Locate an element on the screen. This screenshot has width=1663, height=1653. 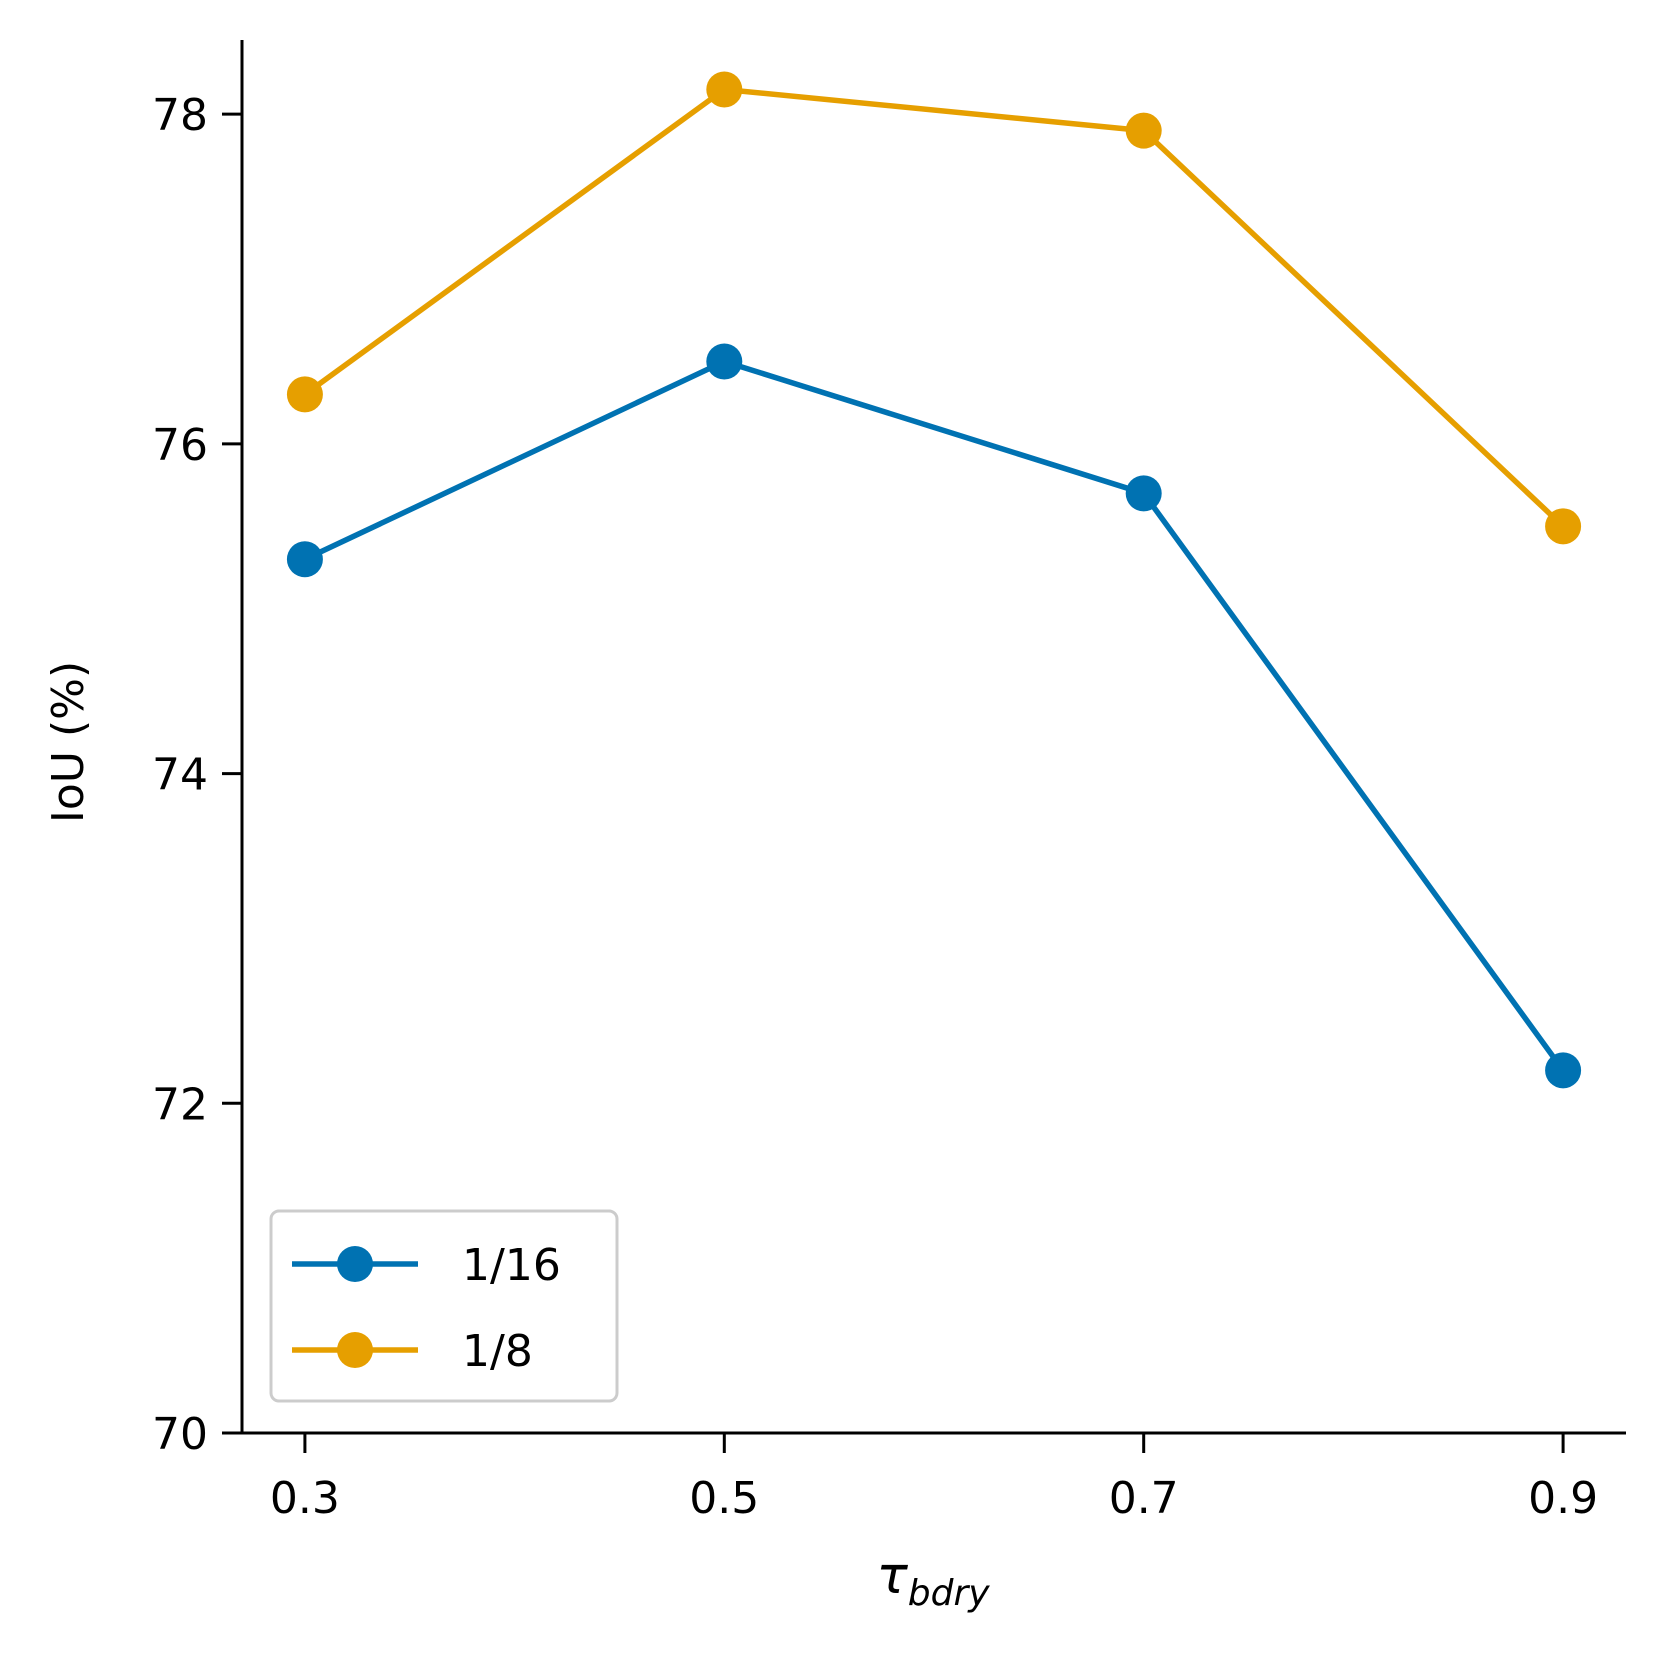
legend-label: 1/8 is located at coordinates (497, 1351).